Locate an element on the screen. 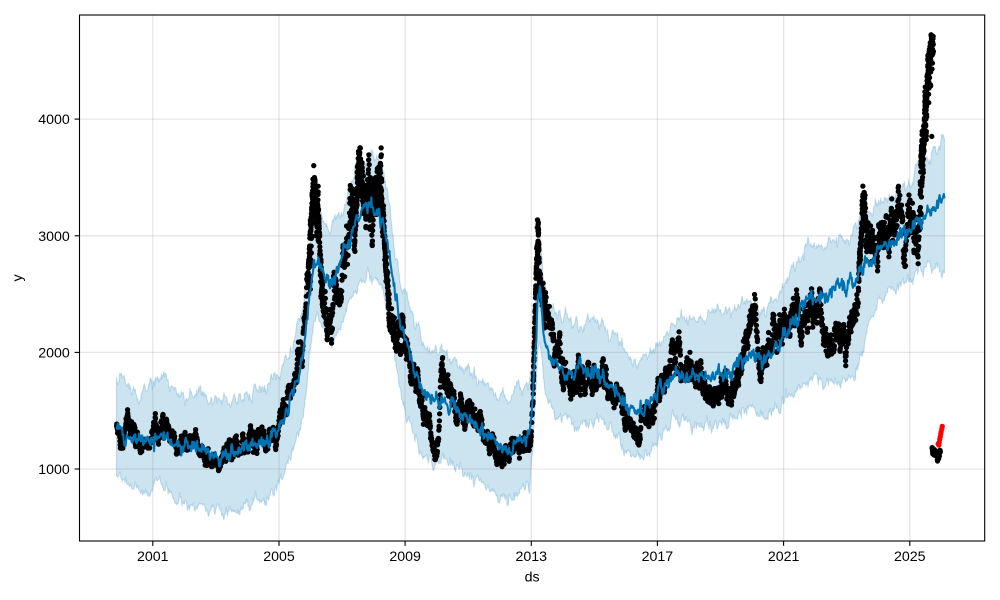  svg-text: 2021 is located at coordinates (784, 557).